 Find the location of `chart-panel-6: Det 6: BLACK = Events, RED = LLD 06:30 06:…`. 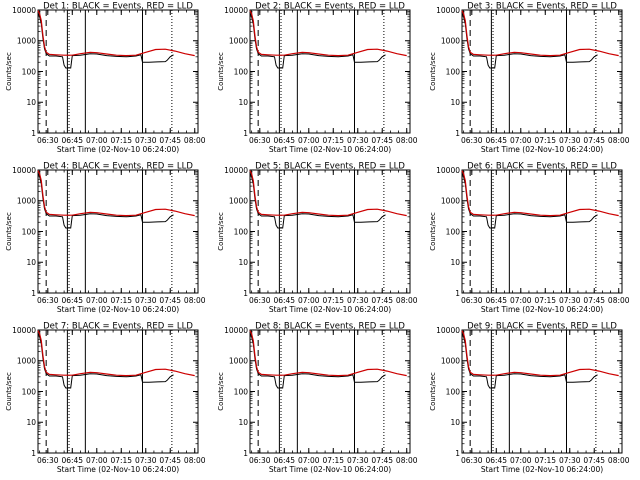

chart-panel-6: Det 6: BLACK = Events, RED = LLD 06:30 06:… is located at coordinates (529, 238).